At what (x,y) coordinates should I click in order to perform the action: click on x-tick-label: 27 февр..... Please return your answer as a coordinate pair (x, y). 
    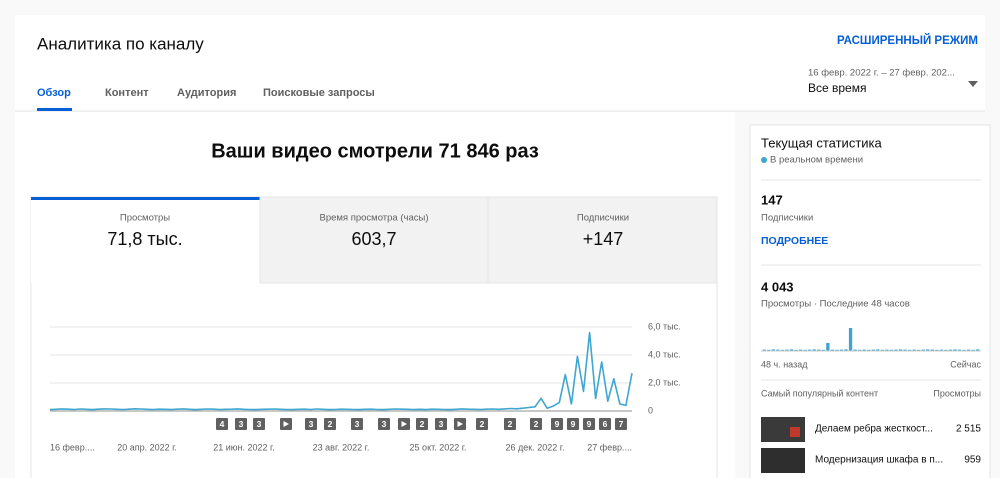
    Looking at the image, I should click on (609, 447).